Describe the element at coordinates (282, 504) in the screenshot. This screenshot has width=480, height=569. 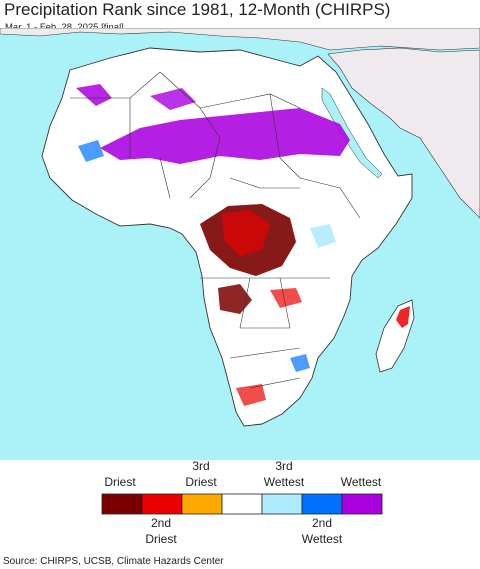
I see `legend-swatch-3rd-wettest` at that location.